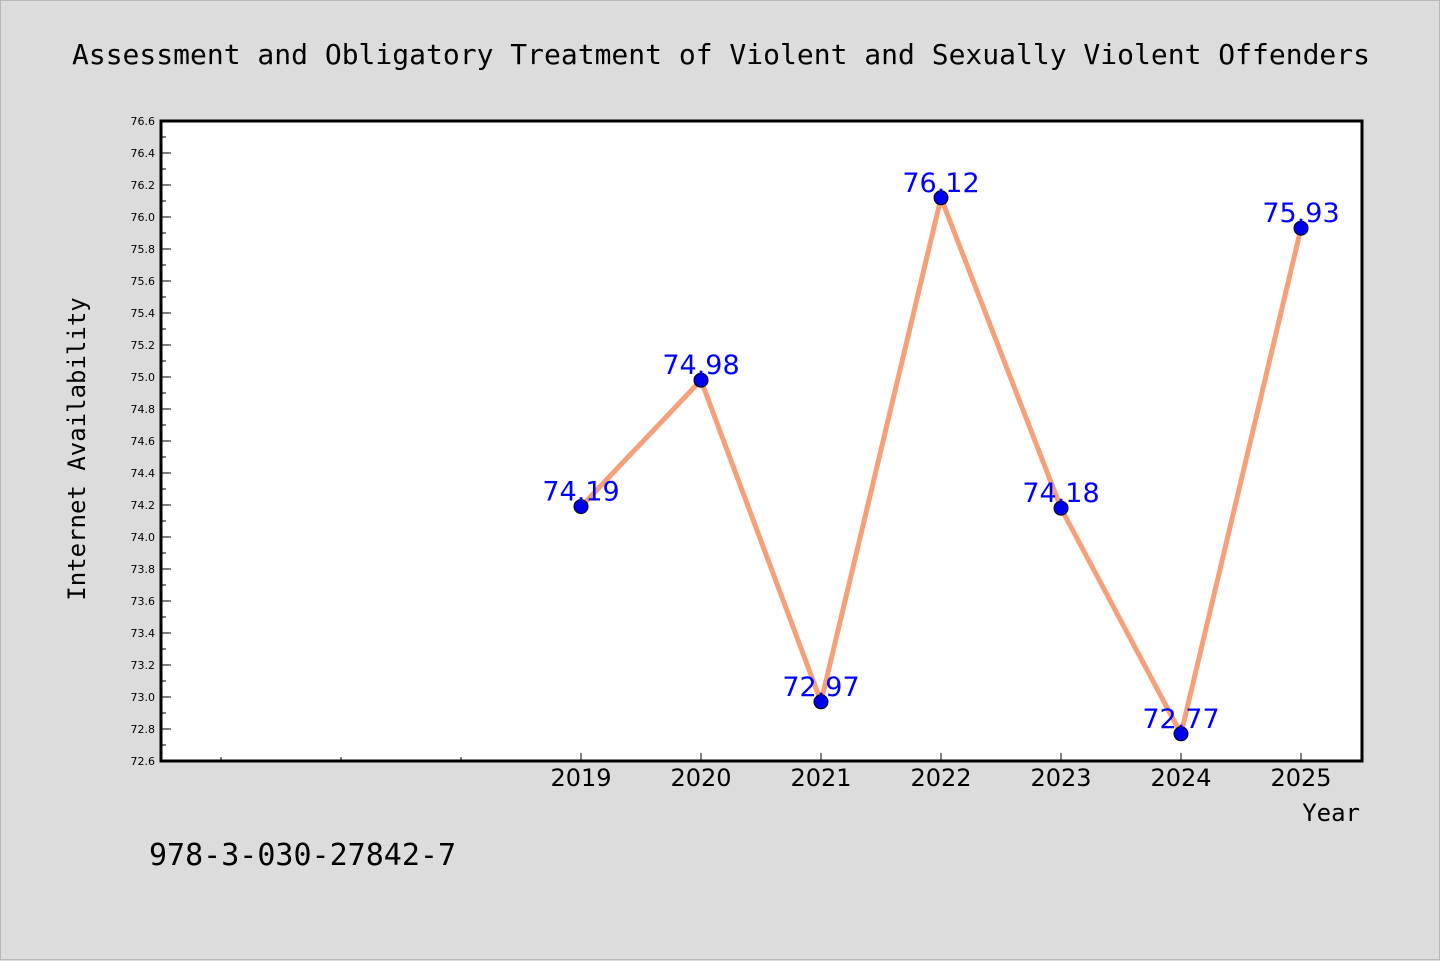 This screenshot has height=961, width=1440. What do you see at coordinates (143, 121) in the screenshot?
I see `y-tick-label: 76.6` at bounding box center [143, 121].